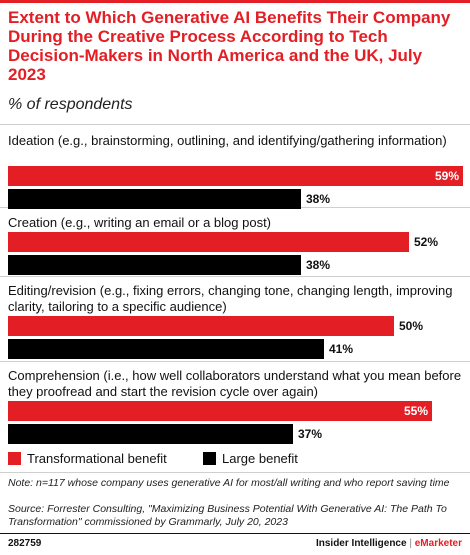 The width and height of the screenshot is (470, 555). Describe the element at coordinates (235, 124) in the screenshot. I see `subtitle-separator` at that location.